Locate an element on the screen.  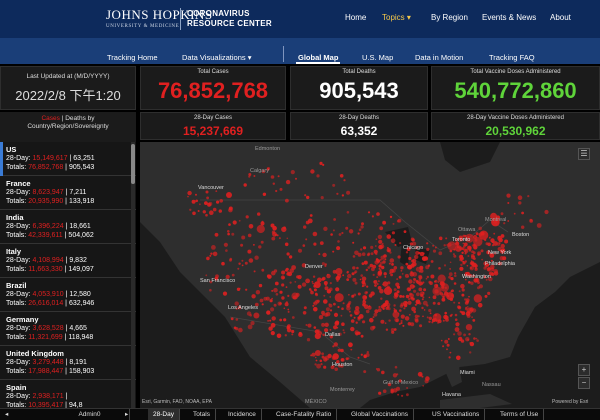
map-powered-by: Powered by Esri is located at coordinates (570, 402).